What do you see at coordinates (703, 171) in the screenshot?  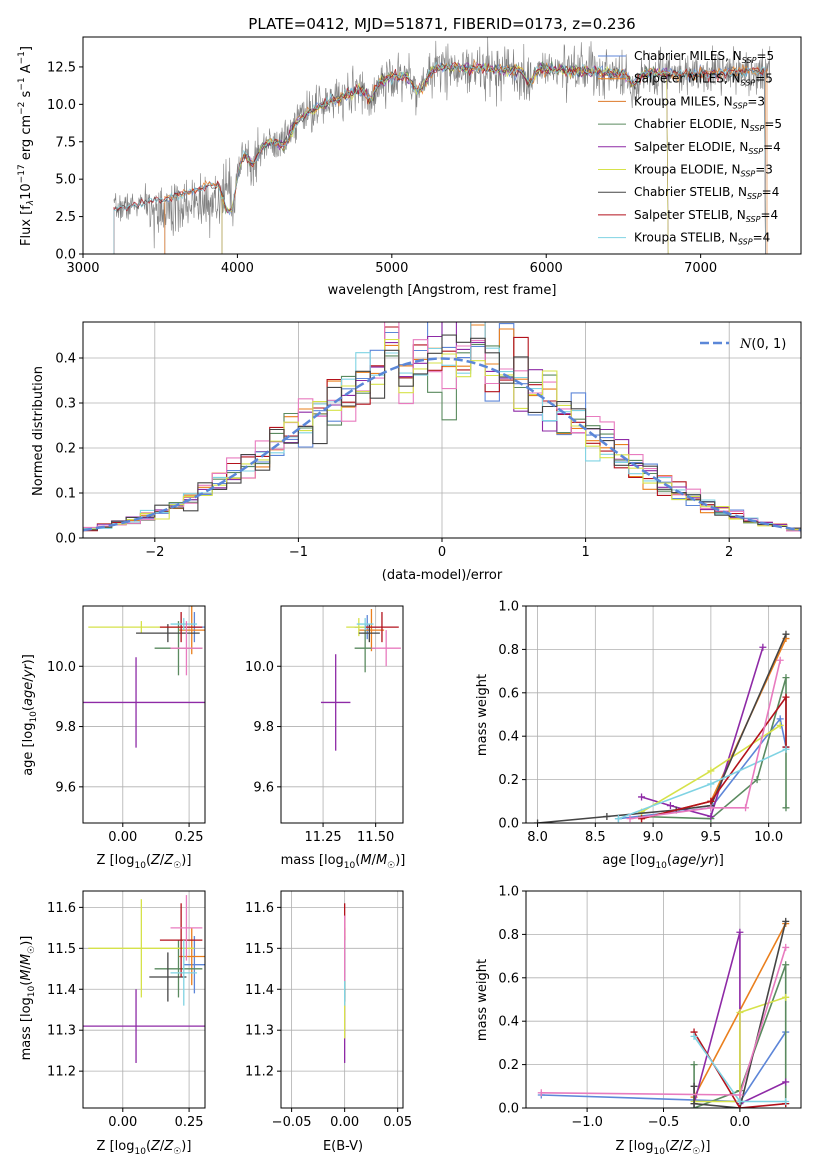 I see `legend-label: Kroupa ELODIE, NSSP=3` at bounding box center [703, 171].